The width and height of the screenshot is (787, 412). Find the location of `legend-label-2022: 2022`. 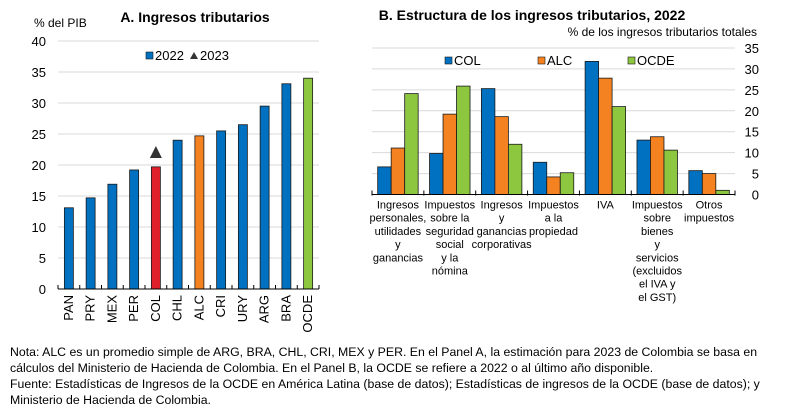

legend-label-2022: 2022 is located at coordinates (169, 55).